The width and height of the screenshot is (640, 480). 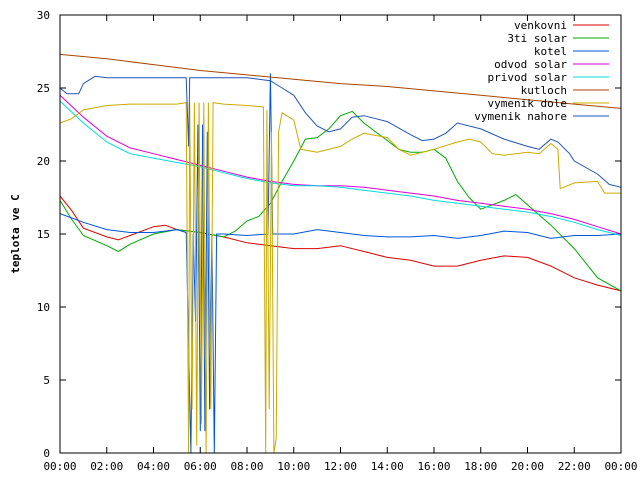 I want to click on legend-label: venkovni, so click(x=540, y=25).